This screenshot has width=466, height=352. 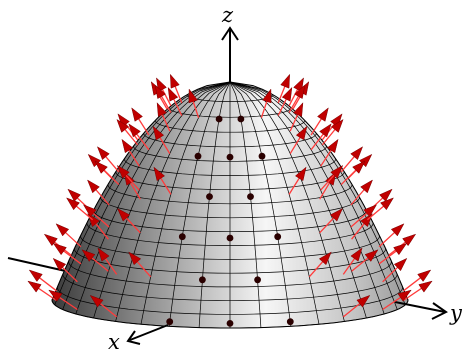 I want to click on x-axis-line, so click(x=149, y=332).